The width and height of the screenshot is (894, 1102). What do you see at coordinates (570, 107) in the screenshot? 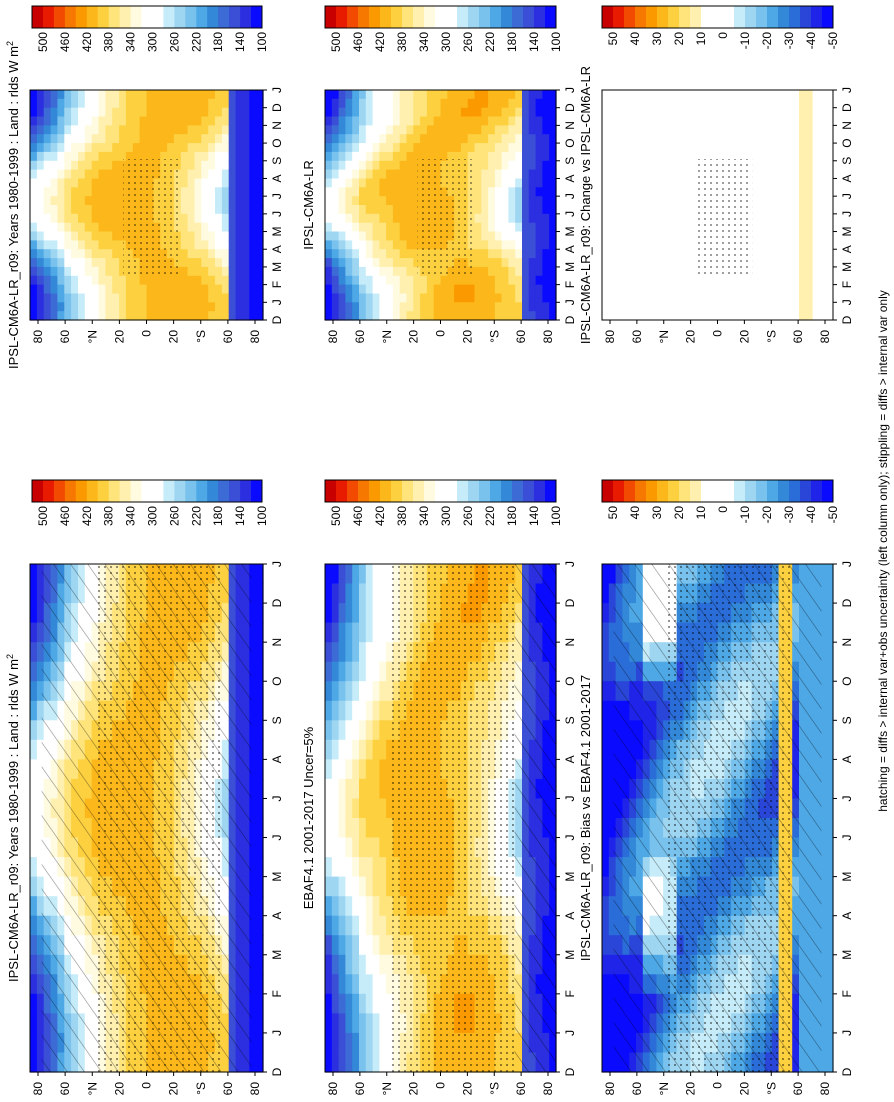
I see `month-tick-label: D` at bounding box center [570, 107].